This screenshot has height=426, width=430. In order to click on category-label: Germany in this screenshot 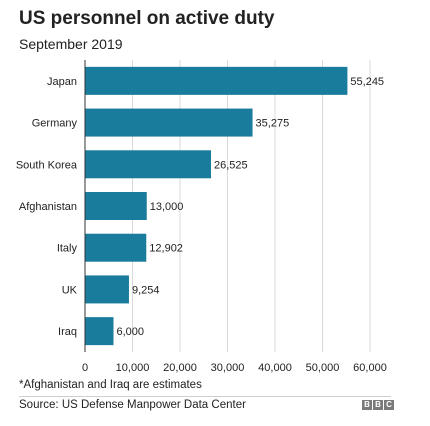, I will do `click(55, 124)`.